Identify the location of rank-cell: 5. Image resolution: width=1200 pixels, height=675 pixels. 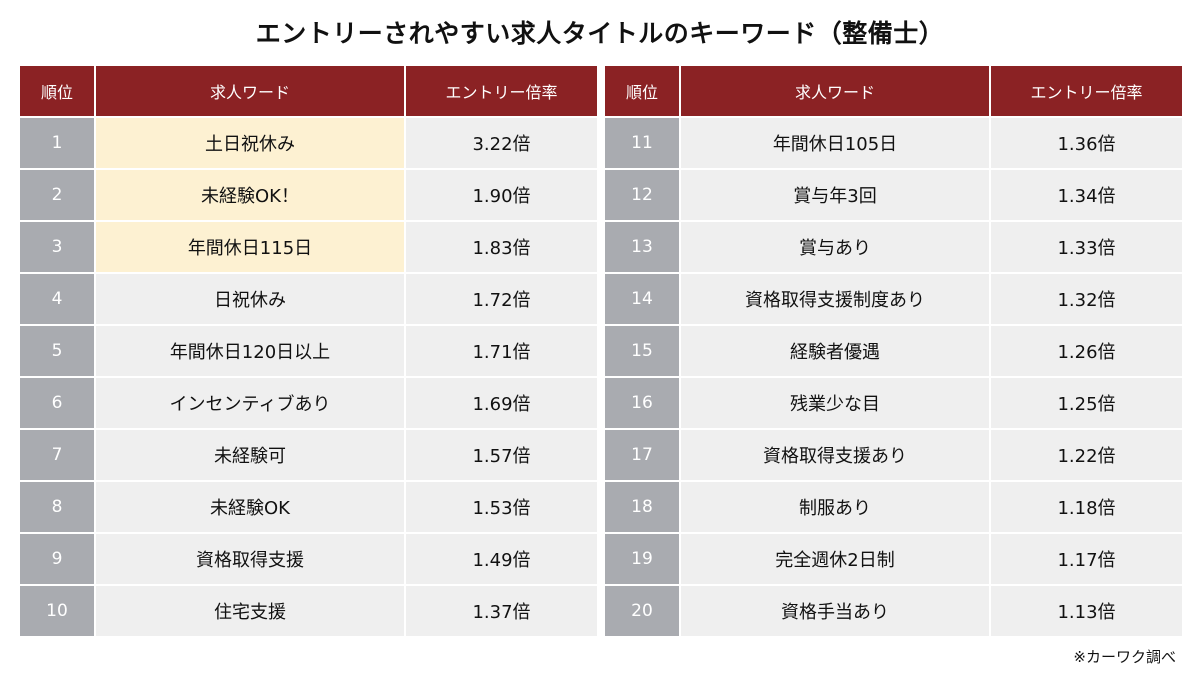
(57, 351).